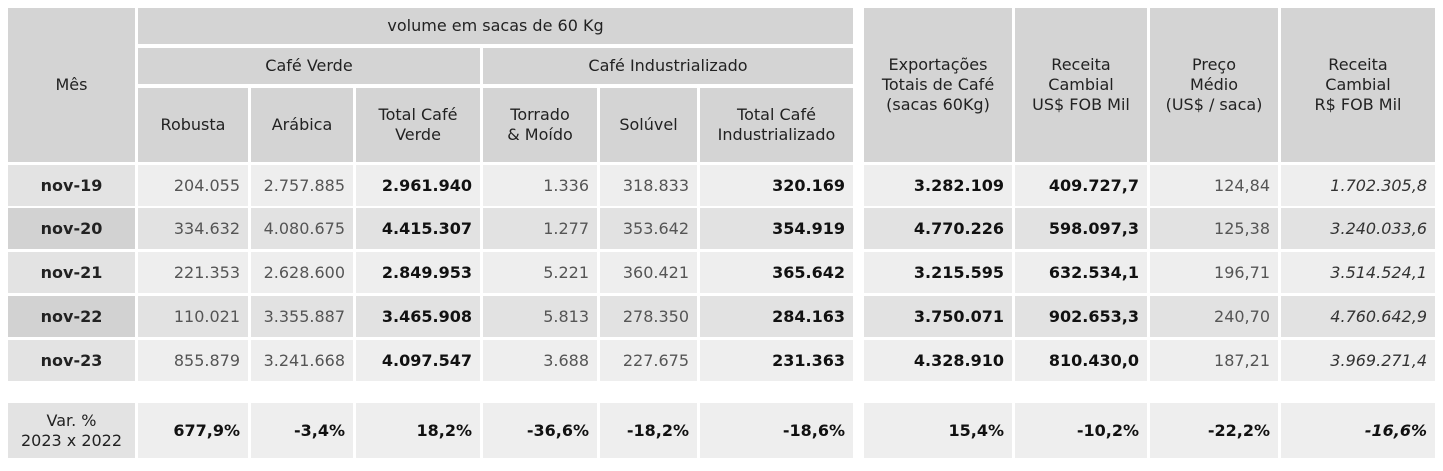 The height and width of the screenshot is (471, 1443). I want to click on cell-robusta: 221.353, so click(193, 272).